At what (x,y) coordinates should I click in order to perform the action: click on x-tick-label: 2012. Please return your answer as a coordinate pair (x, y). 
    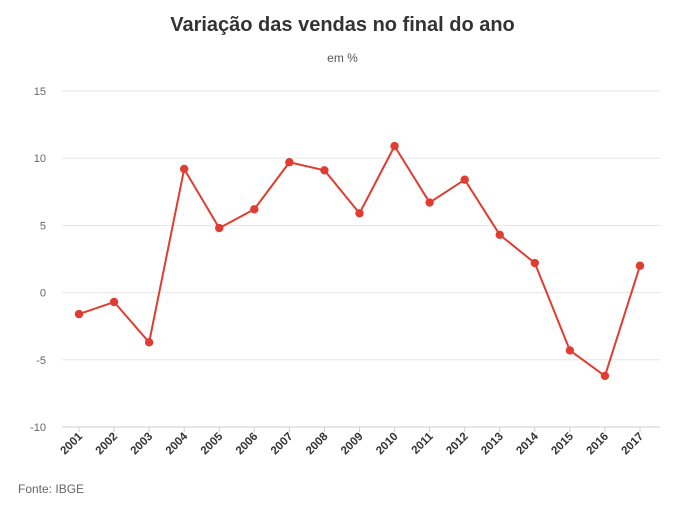
    Looking at the image, I should click on (457, 444).